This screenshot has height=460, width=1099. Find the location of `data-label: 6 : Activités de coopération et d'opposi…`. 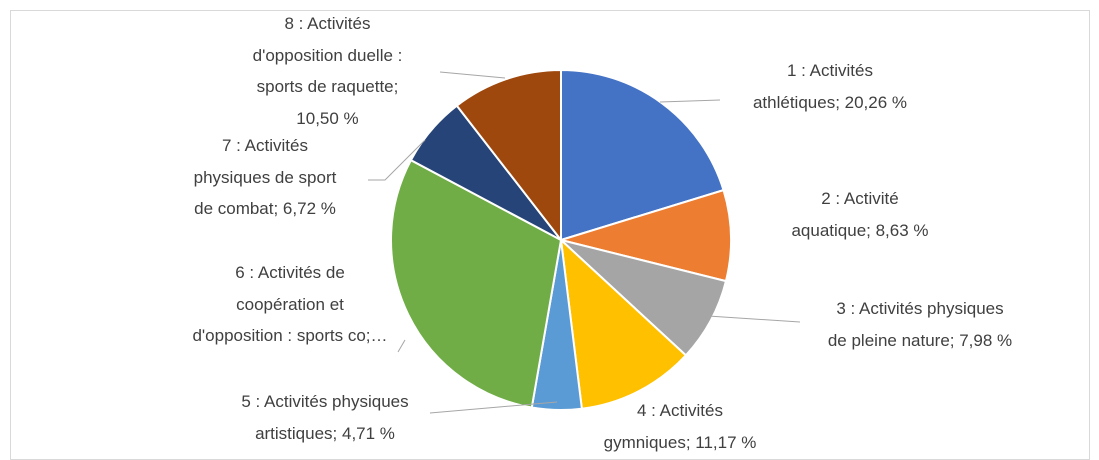

data-label: 6 : Activités de coopération et d'opposi… is located at coordinates (290, 304).